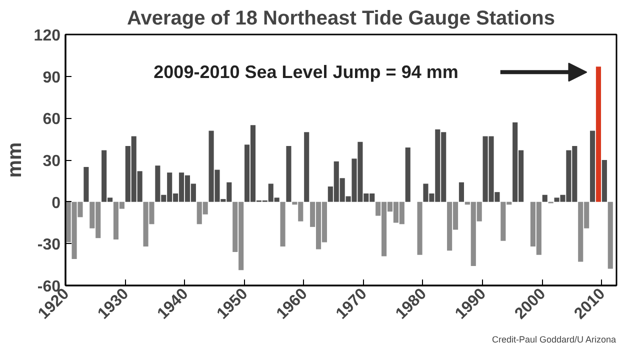  What do you see at coordinates (51, 161) in the screenshot?
I see `y-tick-label: 30` at bounding box center [51, 161].